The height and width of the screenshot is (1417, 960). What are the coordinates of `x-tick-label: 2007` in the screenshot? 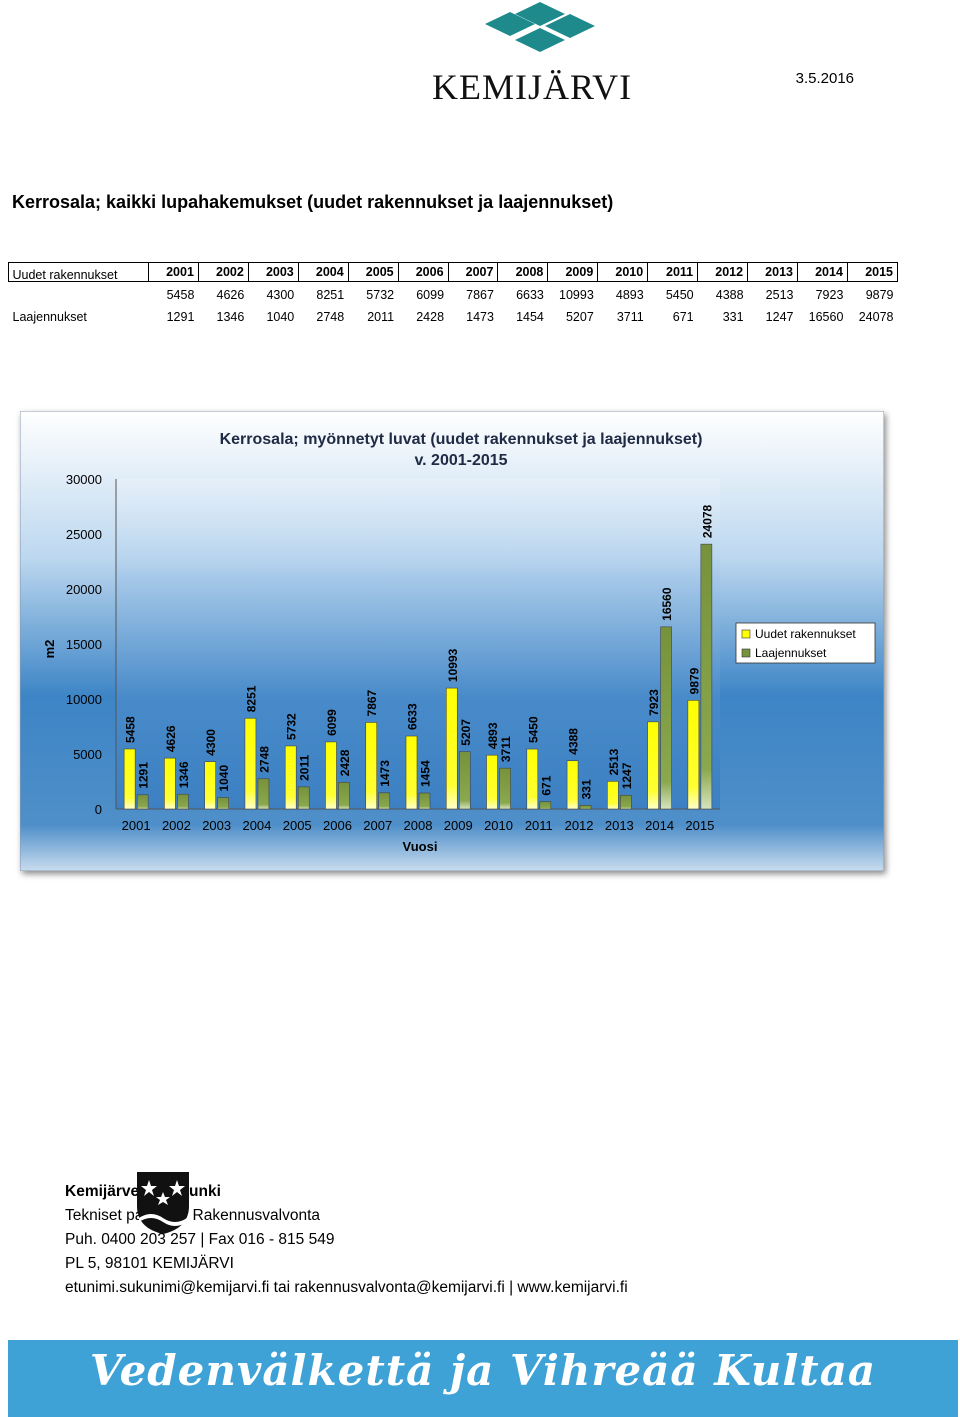 It's located at (377, 825).